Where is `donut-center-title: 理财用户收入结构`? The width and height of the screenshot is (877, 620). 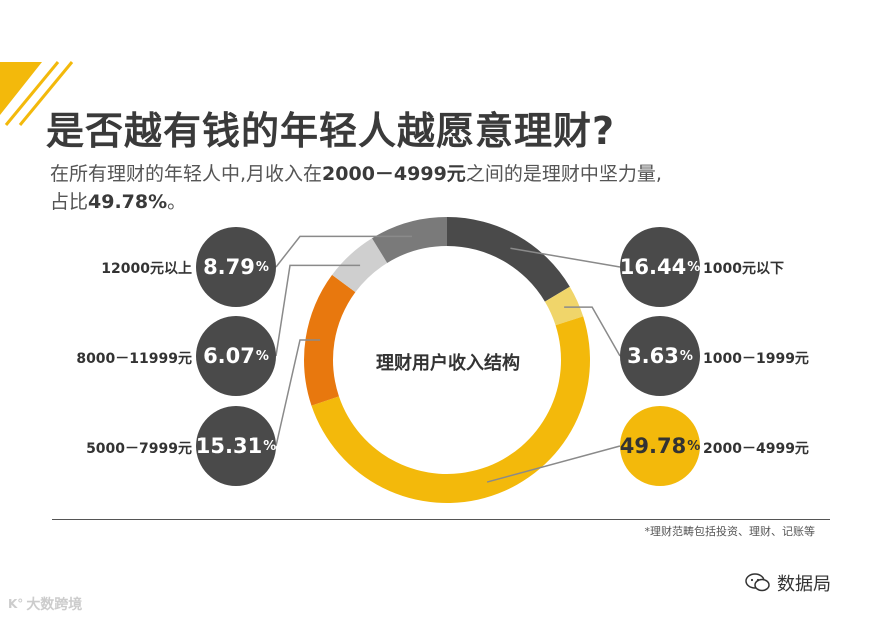
donut-center-title: 理财用户收入结构 is located at coordinates (448, 363).